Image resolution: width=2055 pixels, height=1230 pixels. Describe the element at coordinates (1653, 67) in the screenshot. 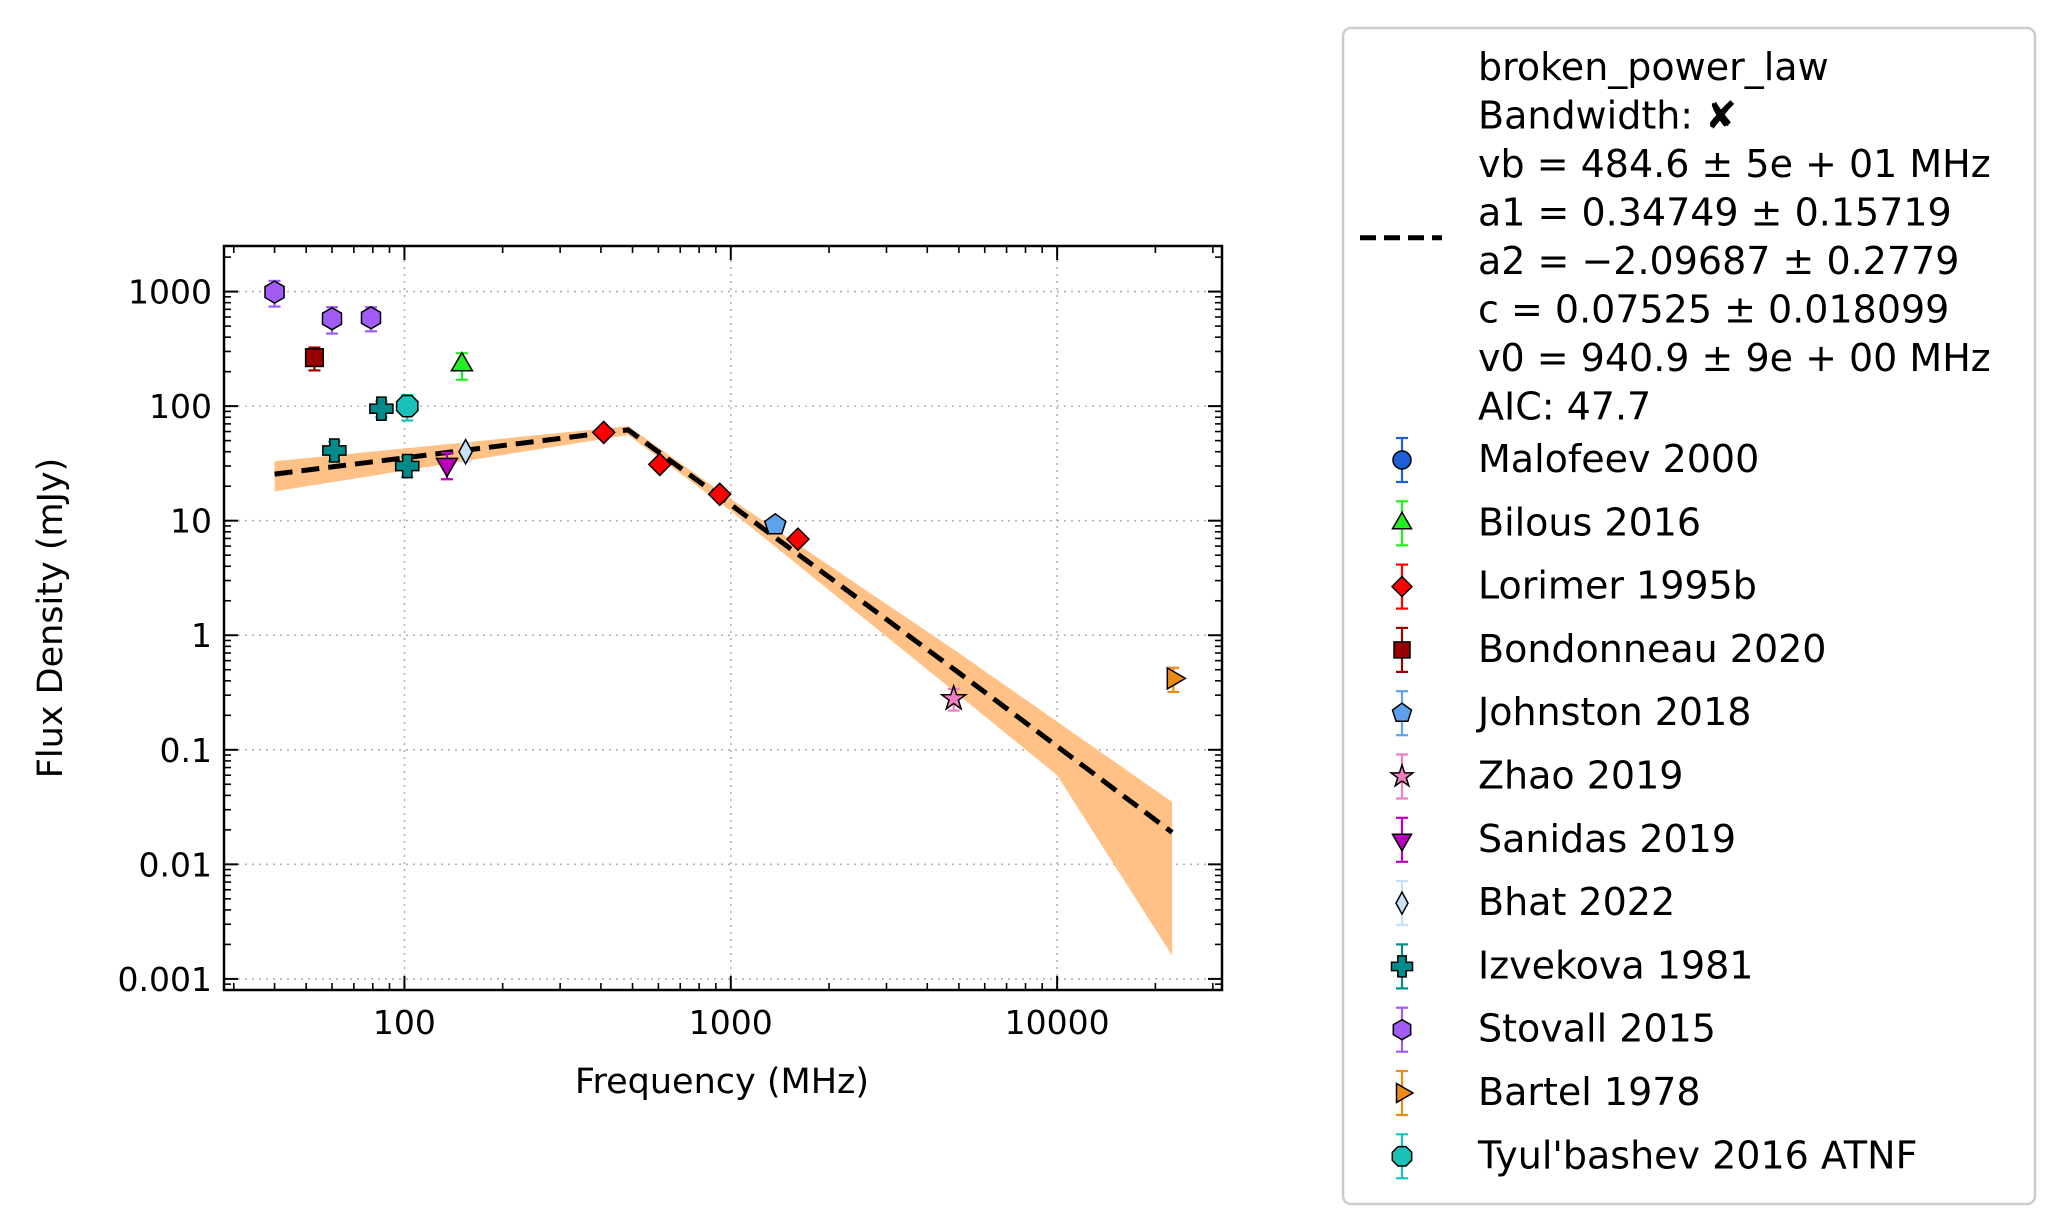

I see `legend-fit-text: broken_power_law` at that location.